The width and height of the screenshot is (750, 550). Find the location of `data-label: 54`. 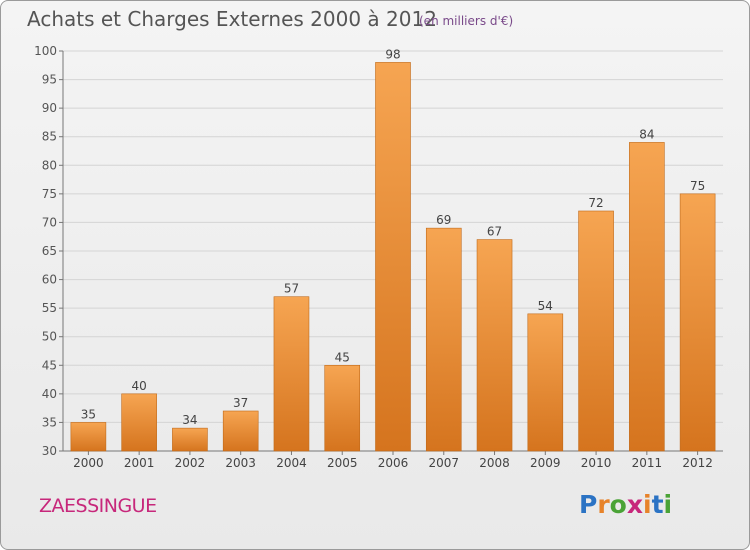

data-label: 54 is located at coordinates (545, 306).